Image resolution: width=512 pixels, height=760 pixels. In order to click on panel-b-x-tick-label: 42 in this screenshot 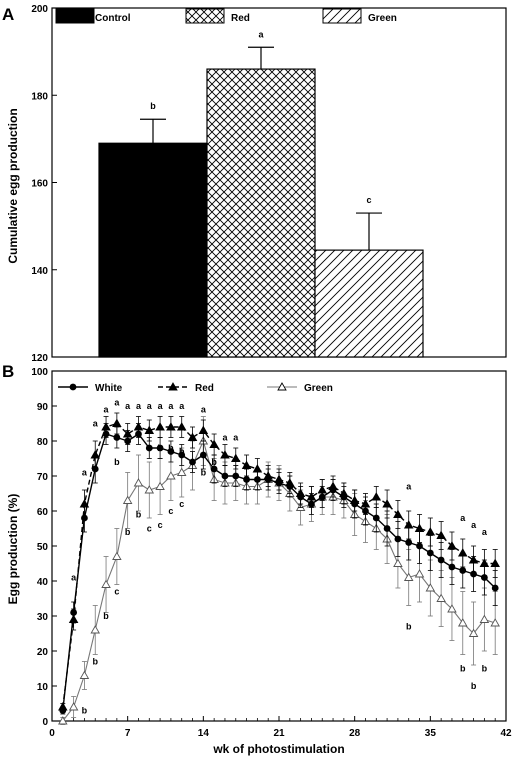, I will do `click(506, 733)`.